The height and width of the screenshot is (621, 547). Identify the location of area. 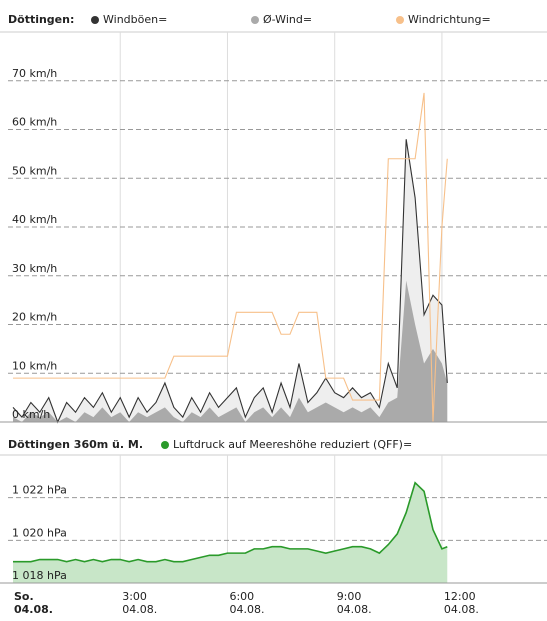
(230, 532).